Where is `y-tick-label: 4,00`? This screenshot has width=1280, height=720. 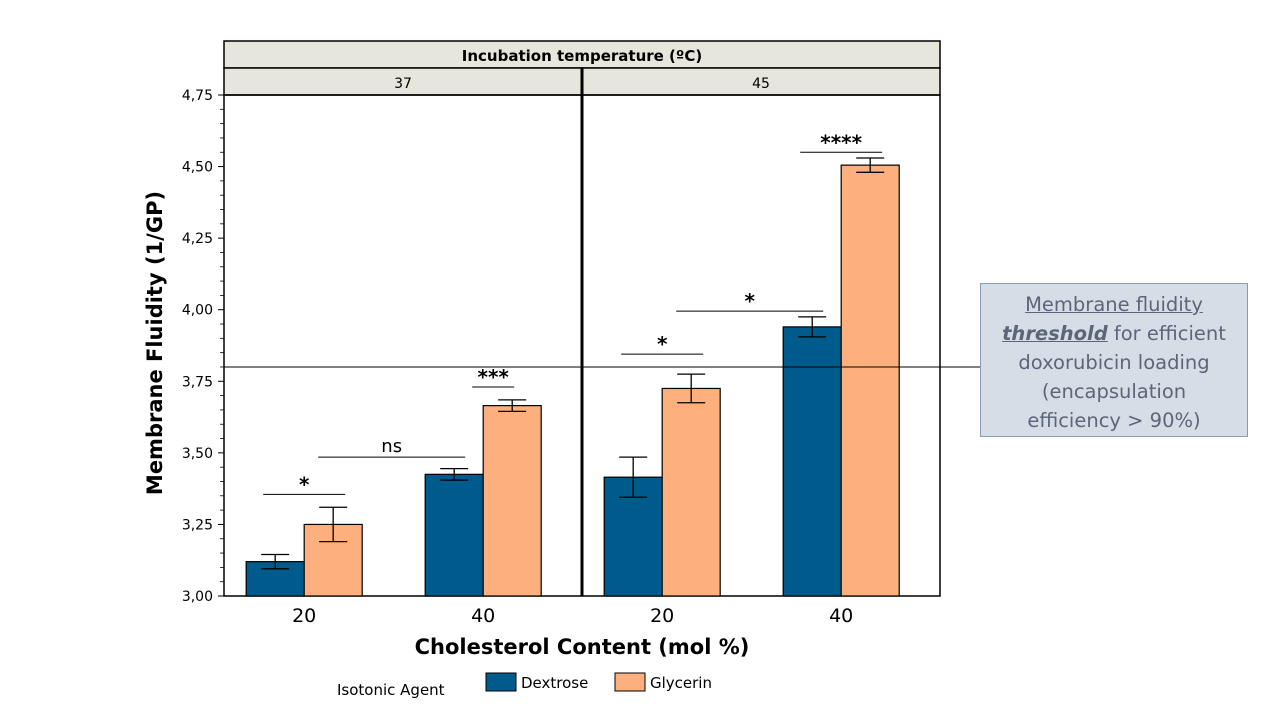
y-tick-label: 4,00 is located at coordinates (197, 311).